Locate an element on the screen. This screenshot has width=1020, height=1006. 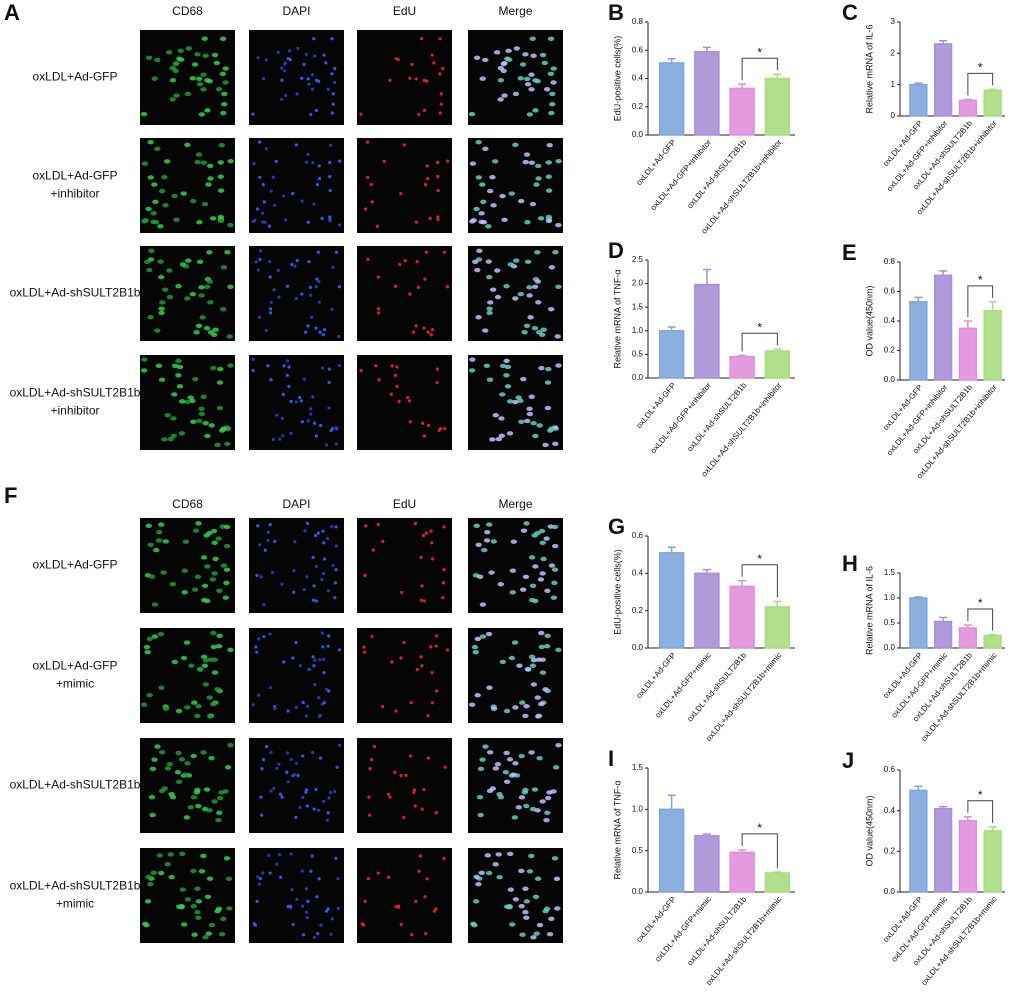
panel-label: C is located at coordinates (850, 12).